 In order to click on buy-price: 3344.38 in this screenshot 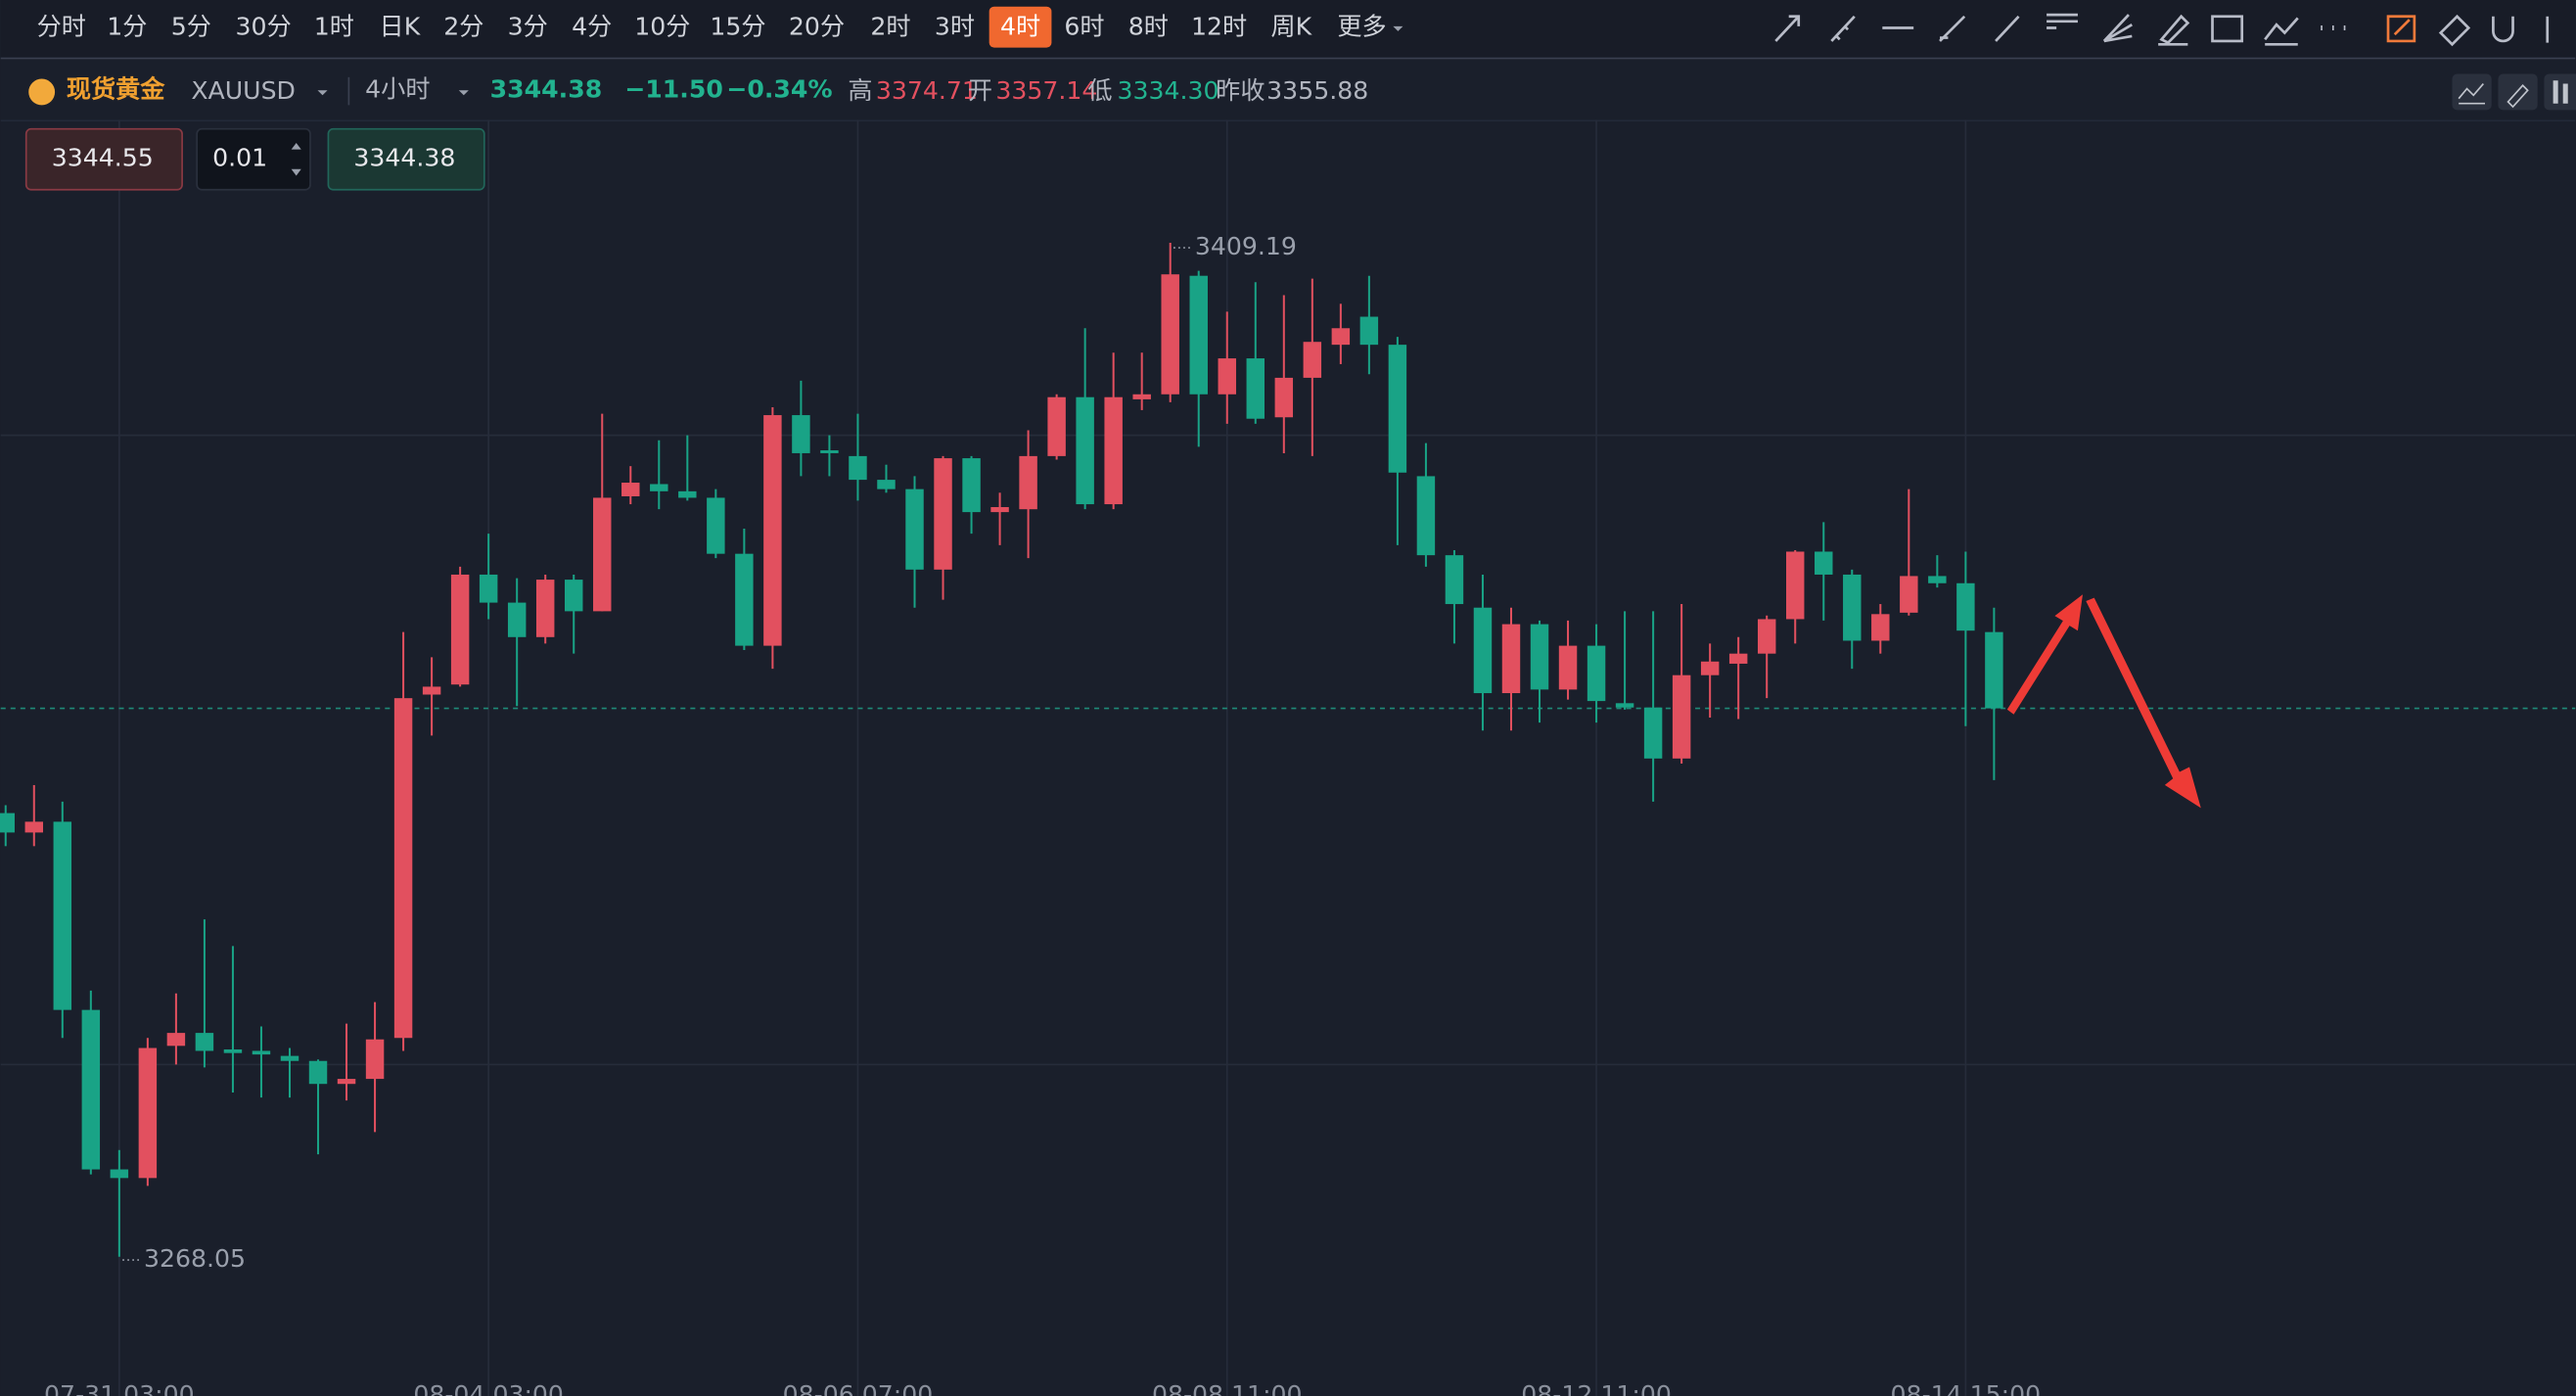, I will do `click(404, 158)`.